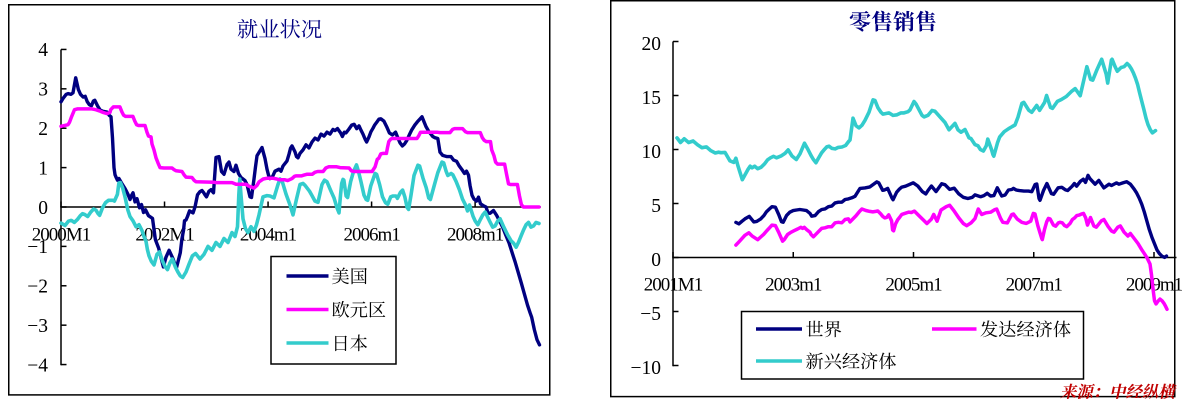 This screenshot has width=1184, height=409. Describe the element at coordinates (43, 90) in the screenshot. I see `svg-text: 3` at that location.